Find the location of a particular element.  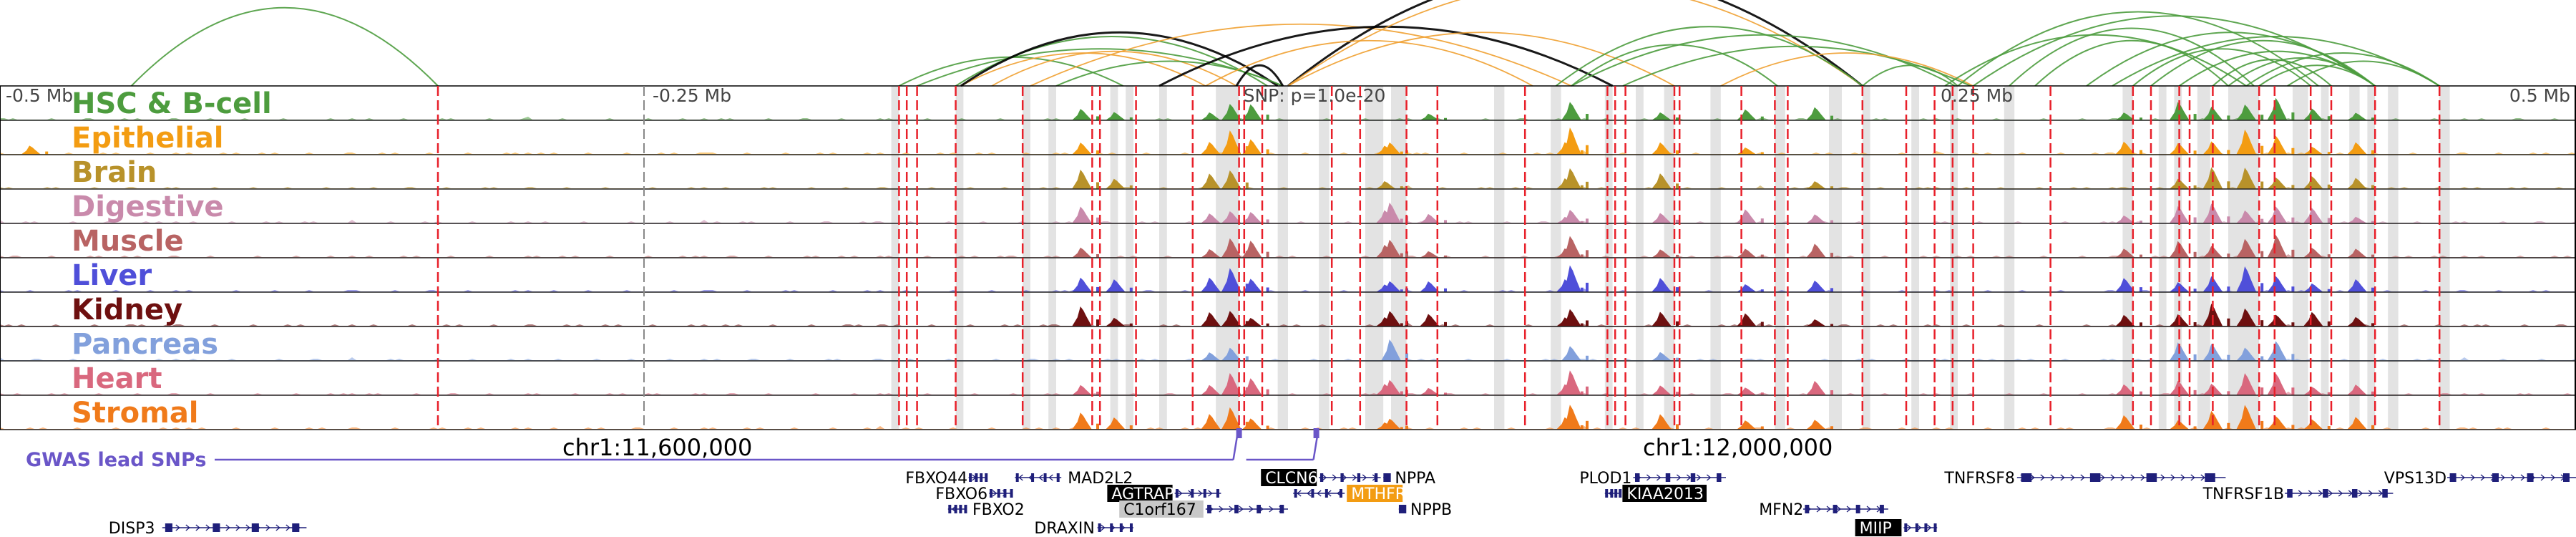

gene-label: TNFRSF1B is located at coordinates (2243, 494).